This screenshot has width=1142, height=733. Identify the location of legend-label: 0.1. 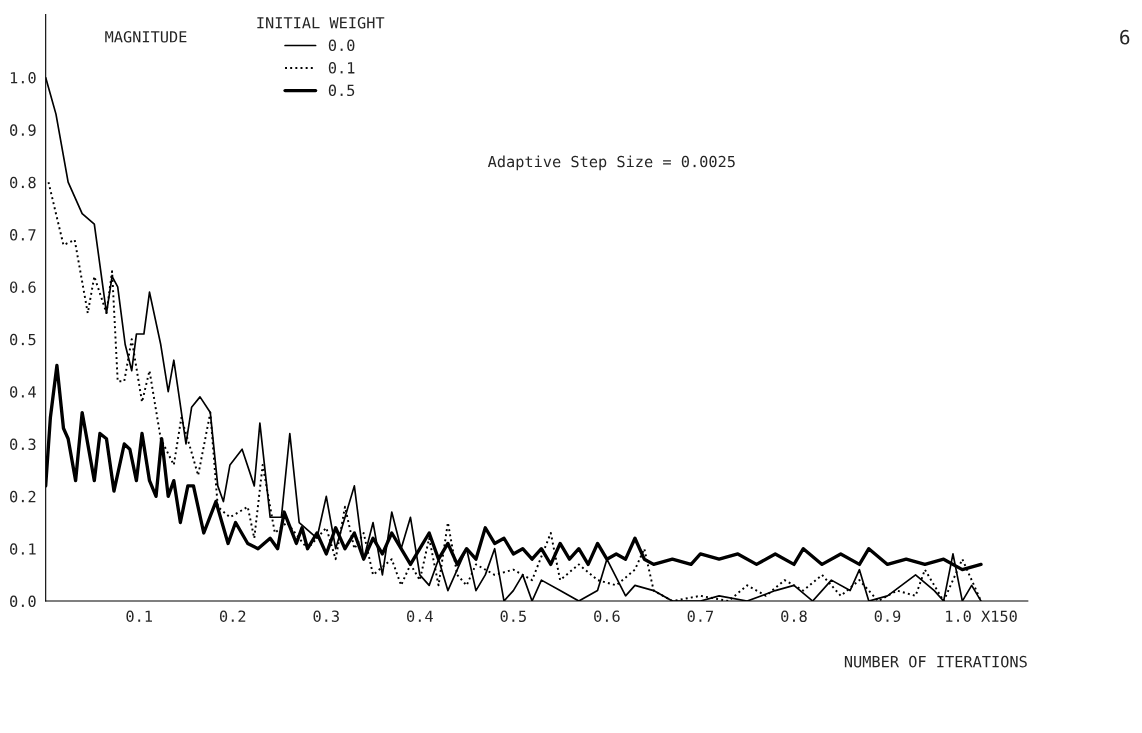
(341, 68).